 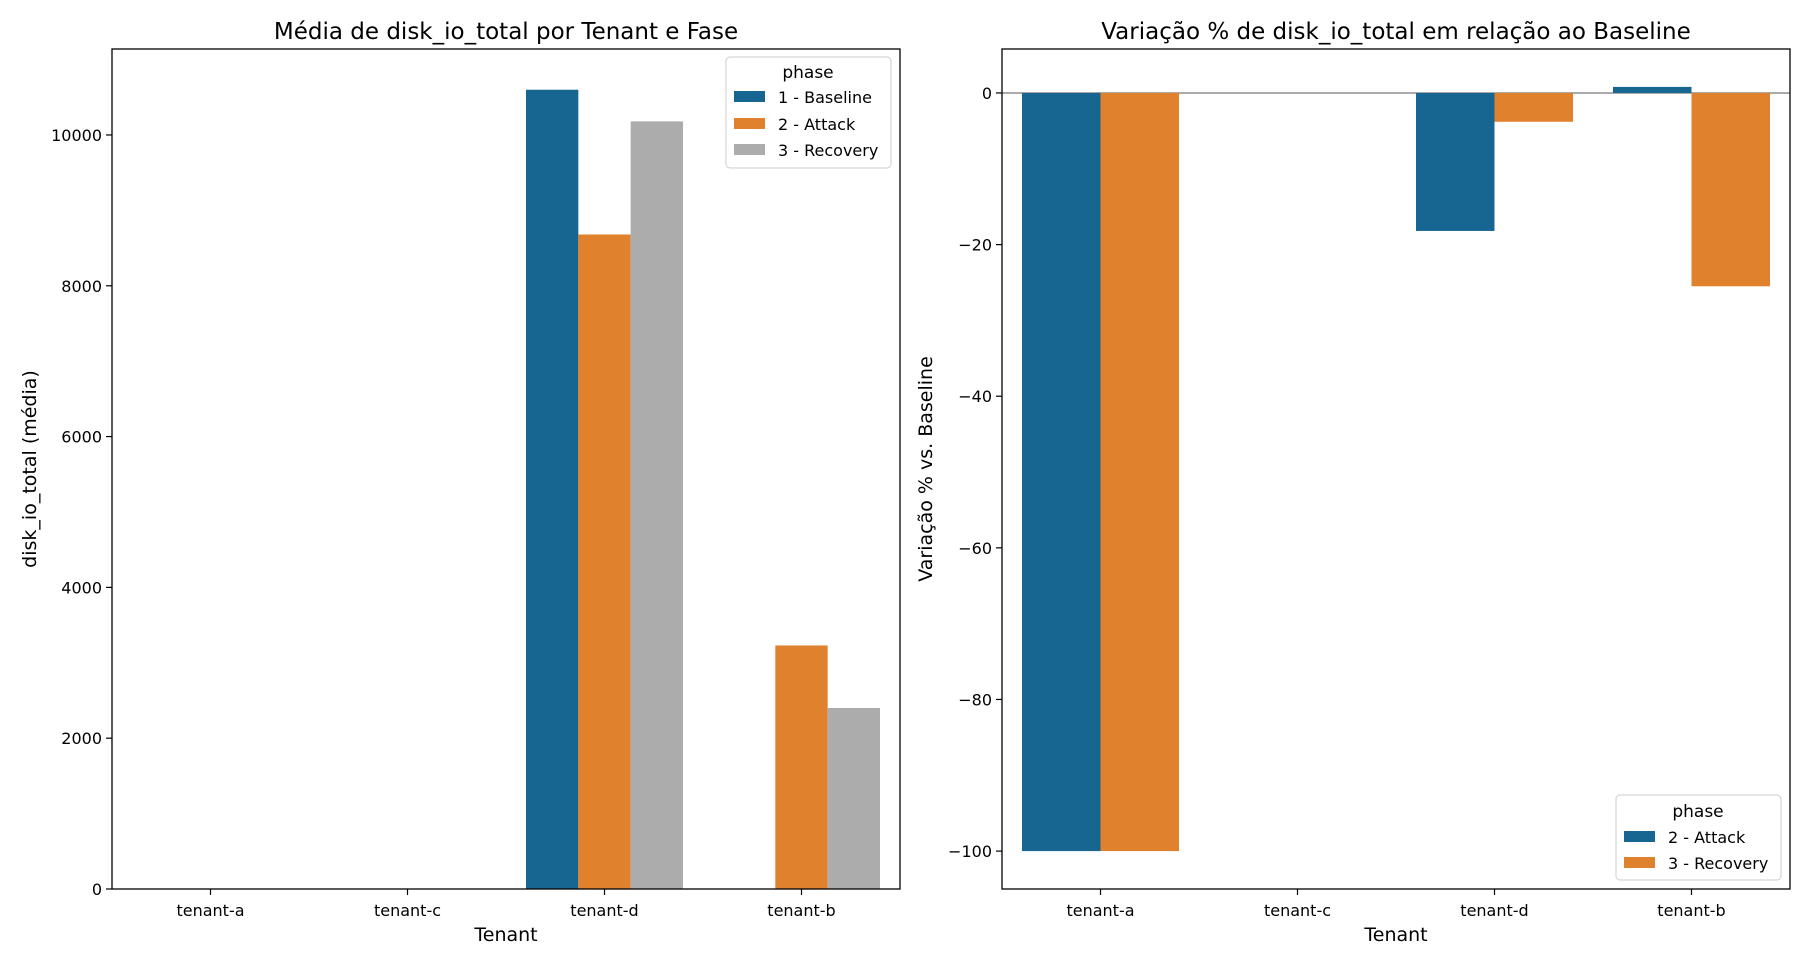 What do you see at coordinates (1533, 107) in the screenshot?
I see `chart-right-bar-tenant-d-3-recovery` at bounding box center [1533, 107].